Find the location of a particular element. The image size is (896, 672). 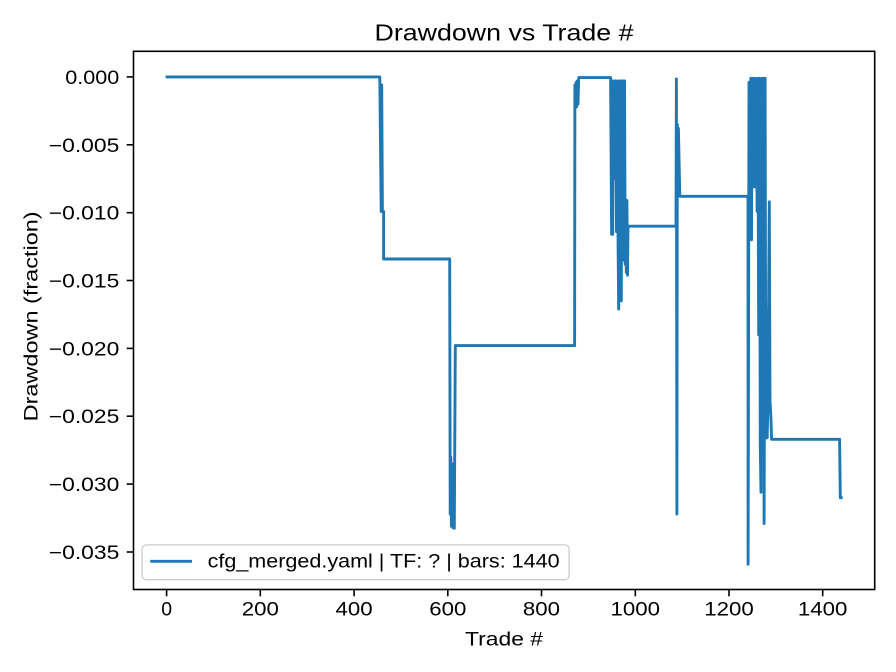

svg-text: −0.015 is located at coordinates (84, 282).